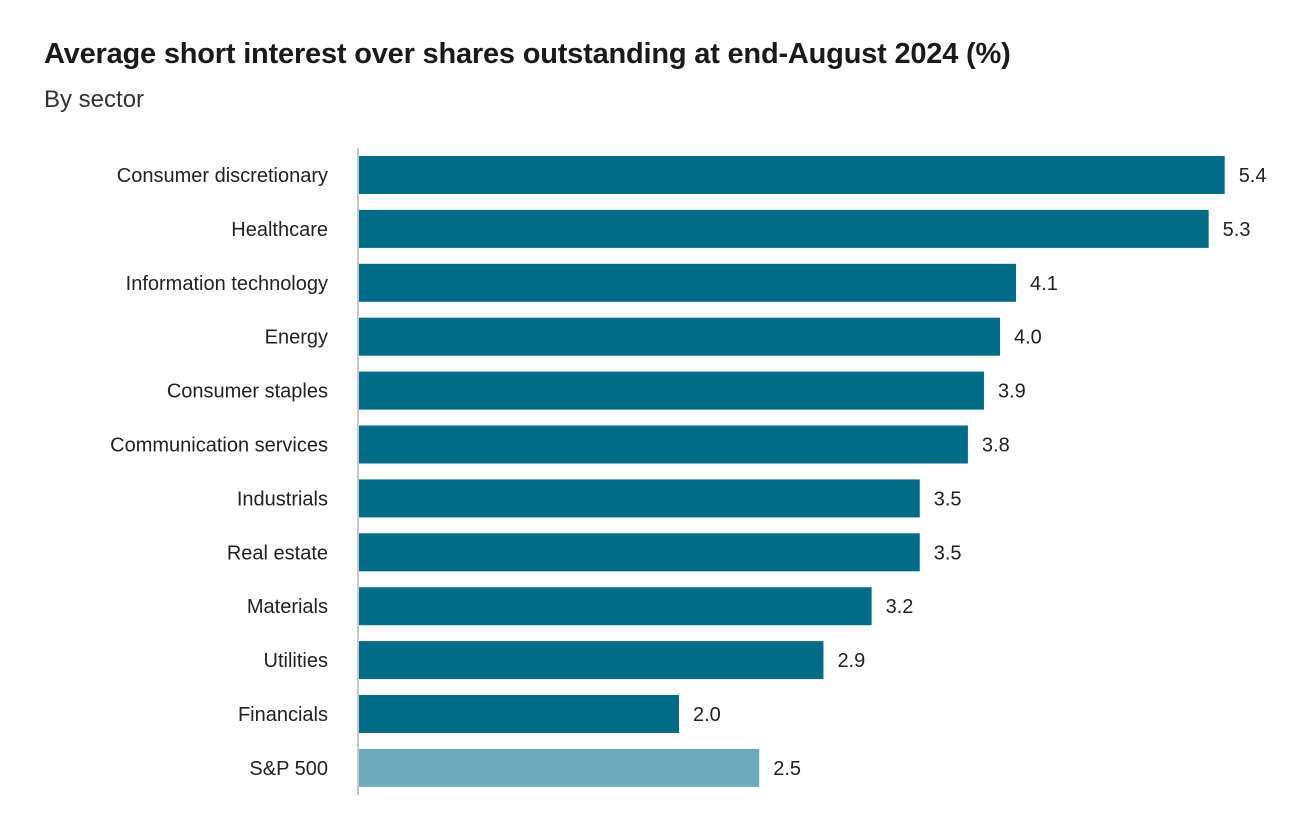 Image resolution: width=1302 pixels, height=814 pixels. Describe the element at coordinates (282, 499) in the screenshot. I see `category-label: Industrials` at that location.